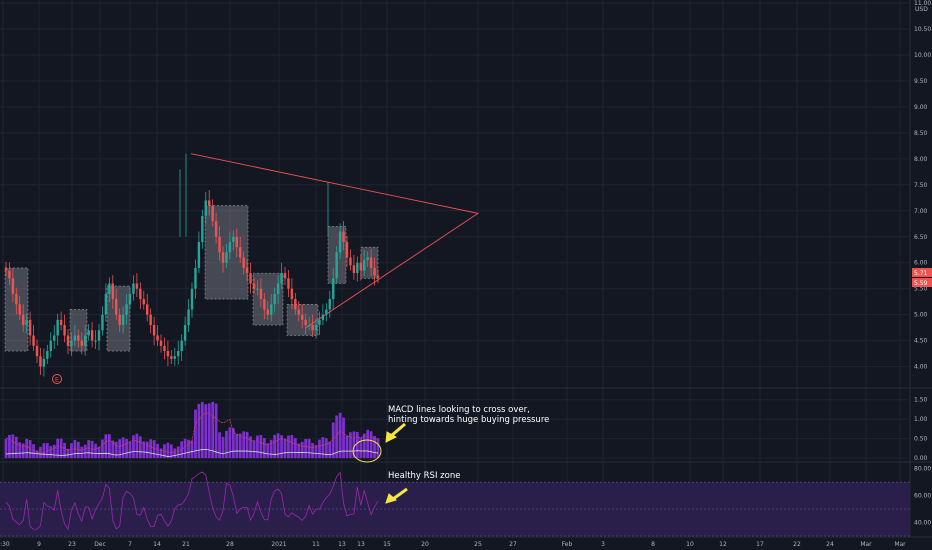 The height and width of the screenshot is (550, 932). I want to click on macd-signal-line, so click(192, 433).